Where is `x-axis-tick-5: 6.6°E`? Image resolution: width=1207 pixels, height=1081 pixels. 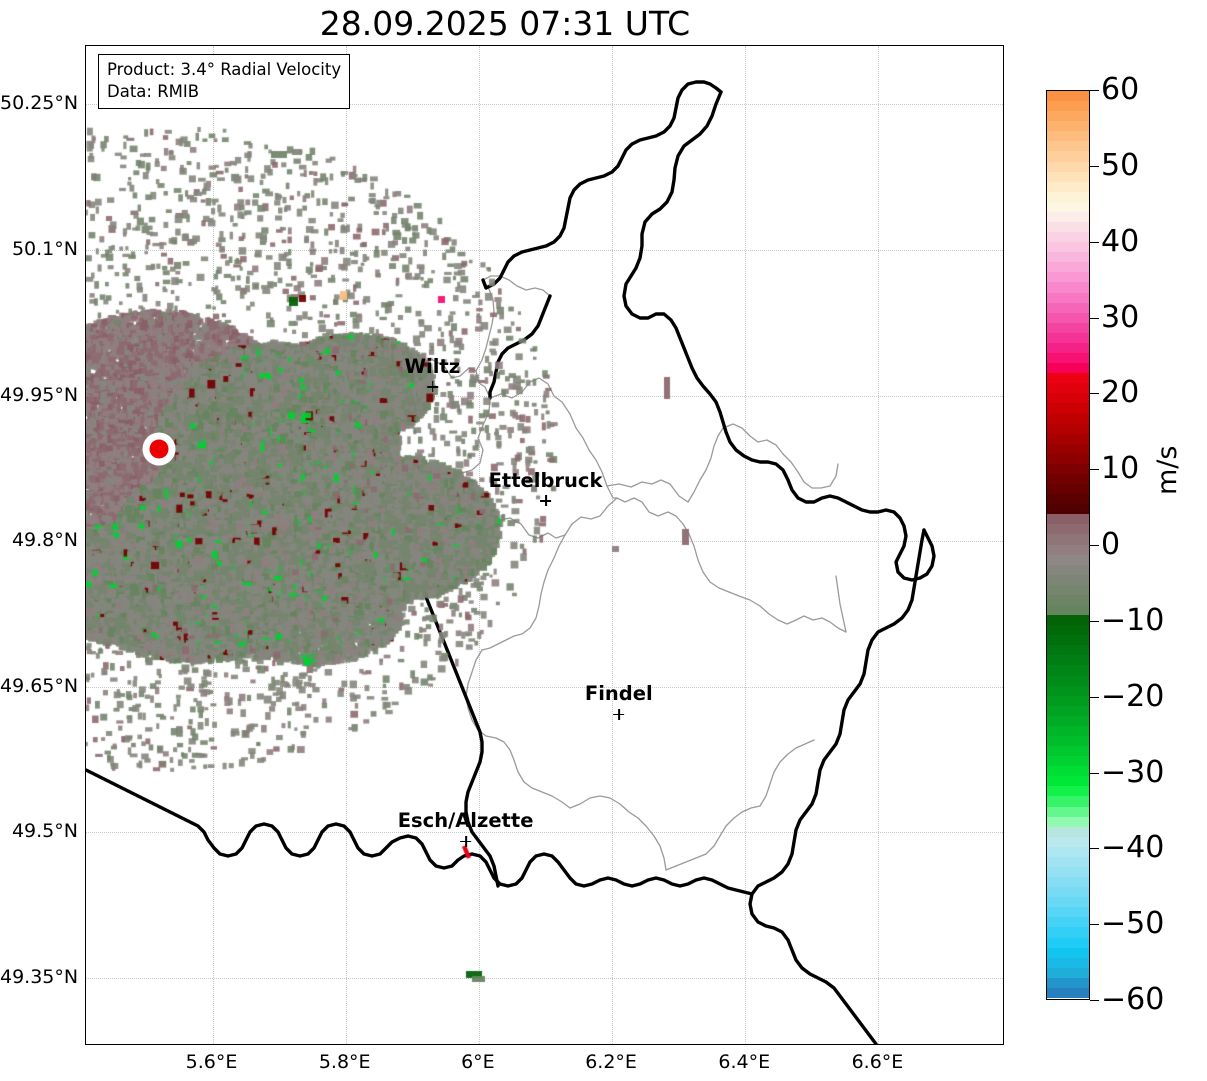 x-axis-tick-5: 6.6°E is located at coordinates (877, 1062).